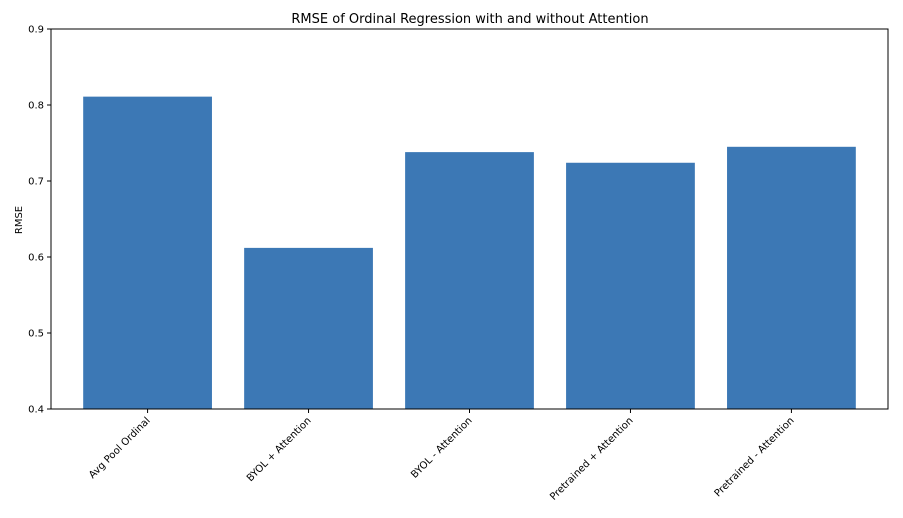  Describe the element at coordinates (36, 258) in the screenshot. I see `y-tick-label-2: 0.6` at that location.